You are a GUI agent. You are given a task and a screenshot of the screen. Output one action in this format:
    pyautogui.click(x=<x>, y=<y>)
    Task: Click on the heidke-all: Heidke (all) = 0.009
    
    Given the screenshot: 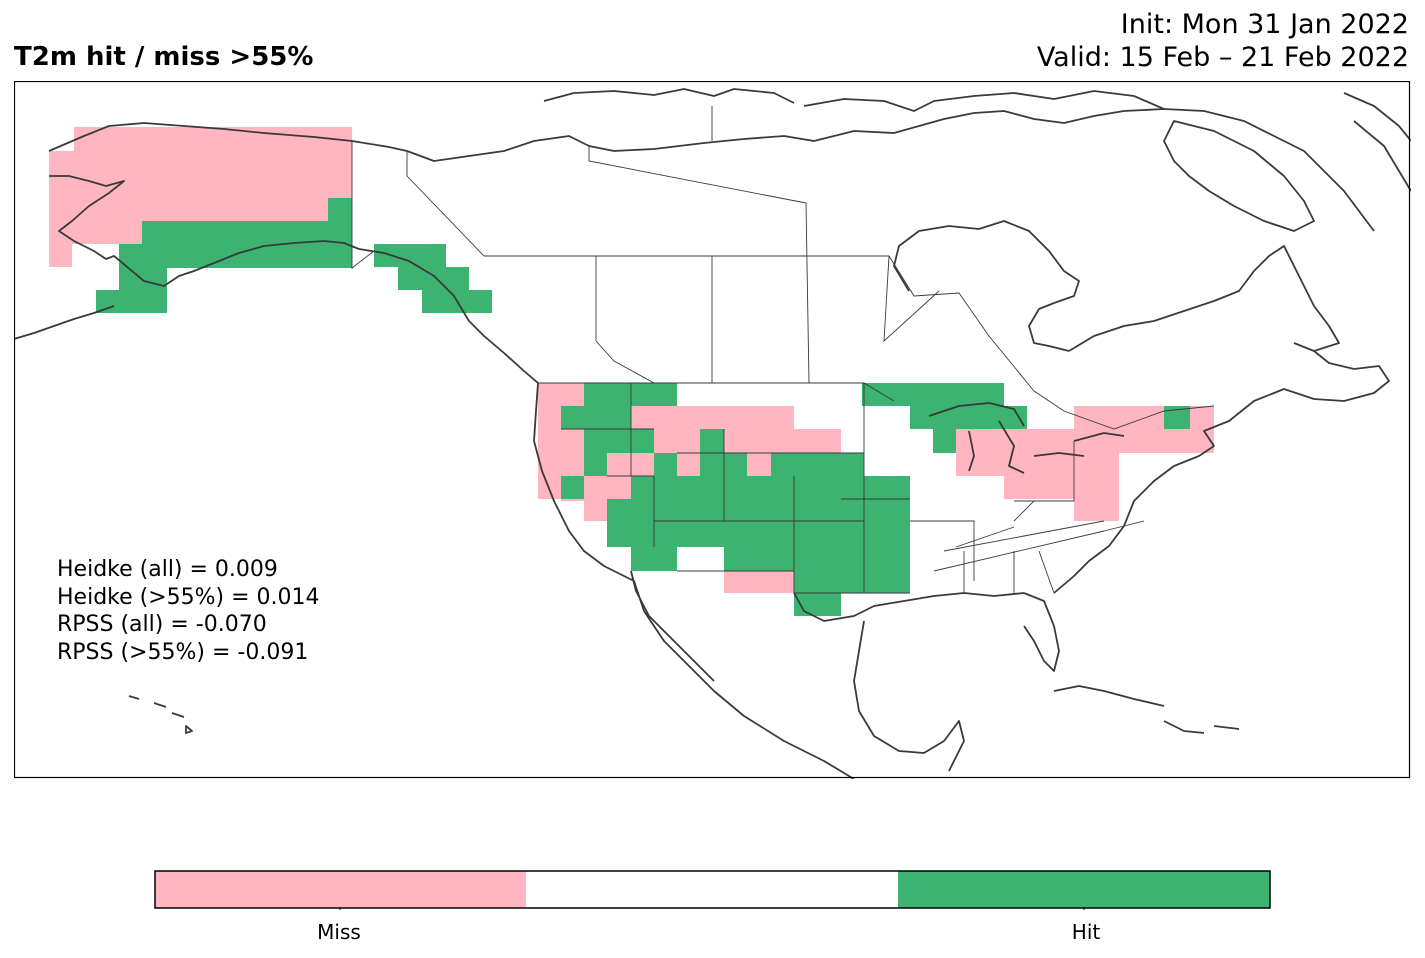 What is the action you would take?
    pyautogui.click(x=167, y=569)
    